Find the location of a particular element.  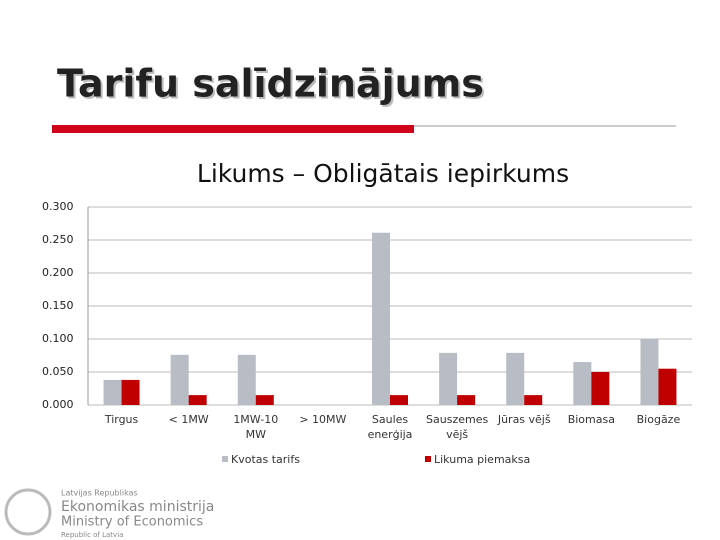

x-tick-label: Tirgus is located at coordinates (121, 419).